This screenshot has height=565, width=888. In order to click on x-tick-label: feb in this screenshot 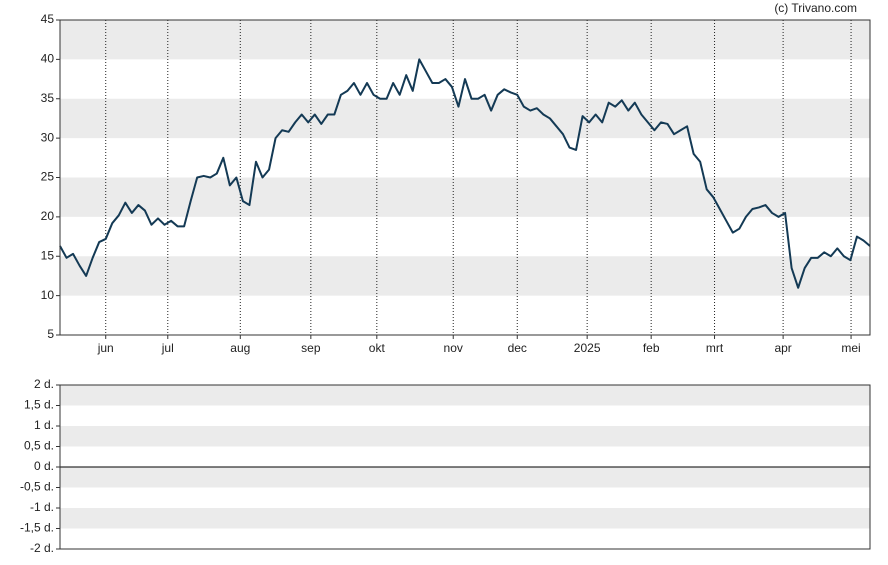, I will do `click(651, 348)`.